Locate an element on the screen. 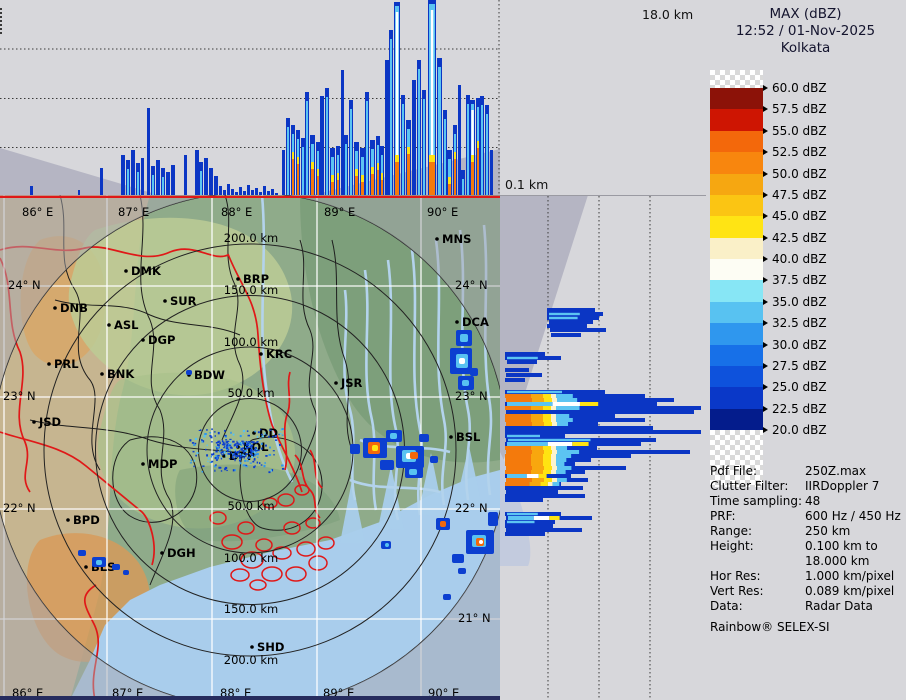 Image resolution: width=906 pixels, height=700 pixels. city-label: ASL is located at coordinates (126, 325).